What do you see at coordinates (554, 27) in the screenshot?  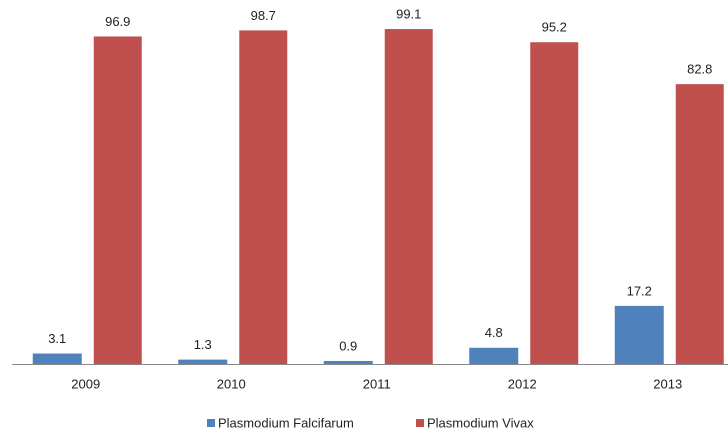 I see `value-label: 95.2` at bounding box center [554, 27].